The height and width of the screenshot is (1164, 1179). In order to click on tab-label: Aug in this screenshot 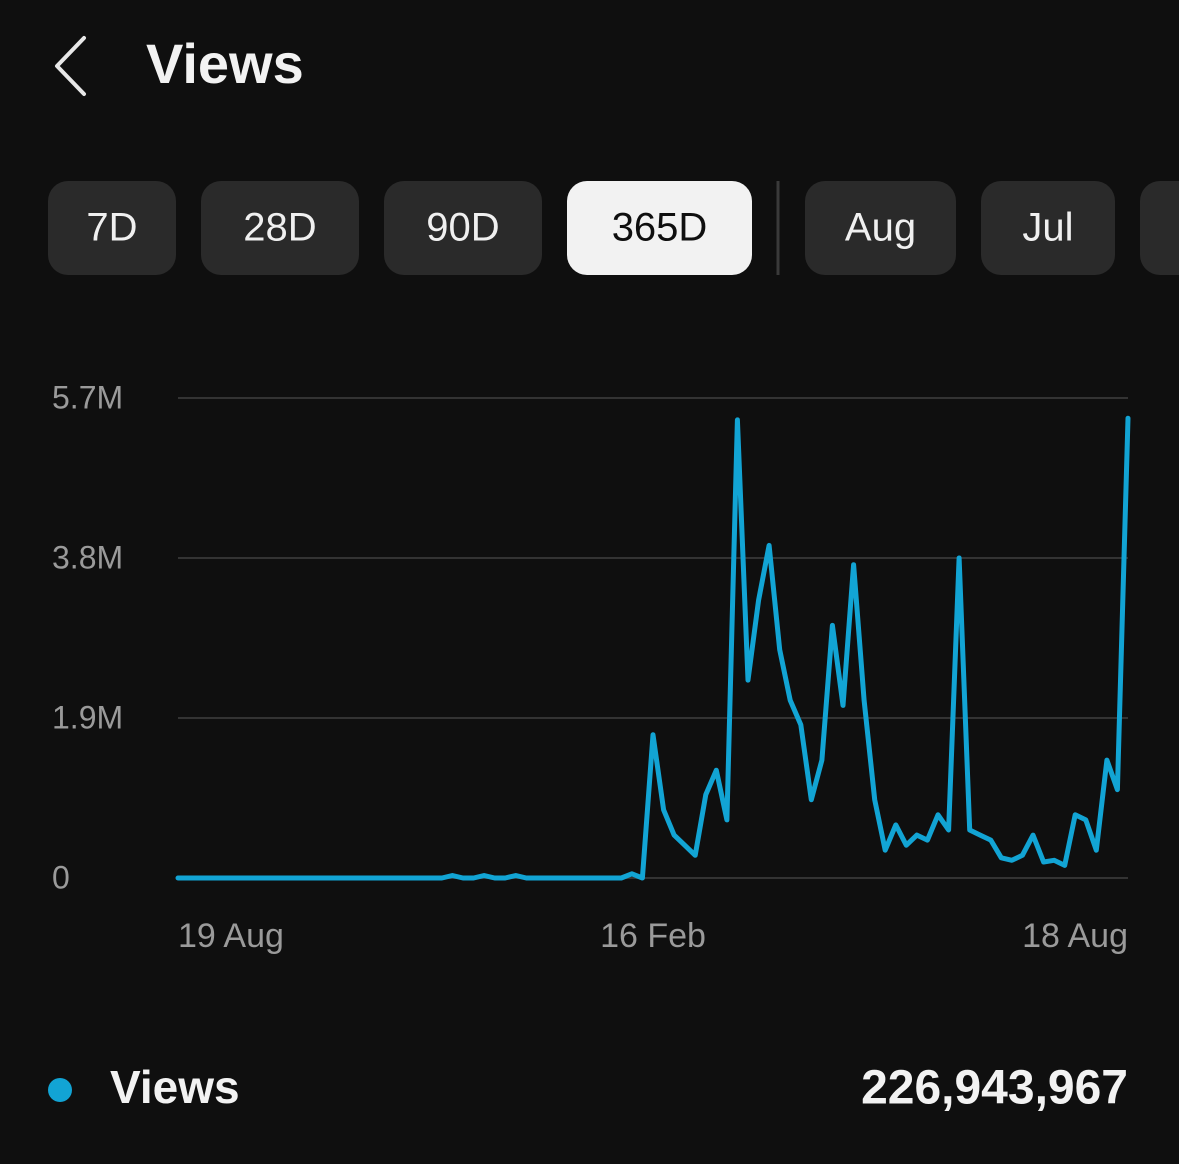, I will do `click(880, 228)`.